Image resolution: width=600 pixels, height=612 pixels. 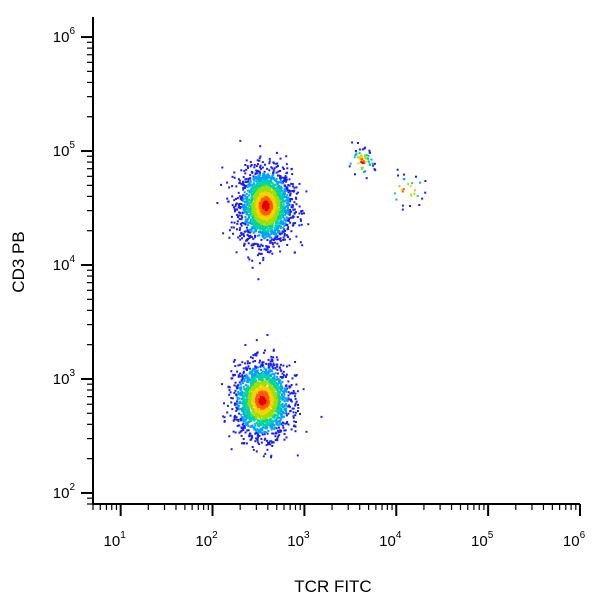 I want to click on y-tick-label: 104, so click(x=64, y=264).